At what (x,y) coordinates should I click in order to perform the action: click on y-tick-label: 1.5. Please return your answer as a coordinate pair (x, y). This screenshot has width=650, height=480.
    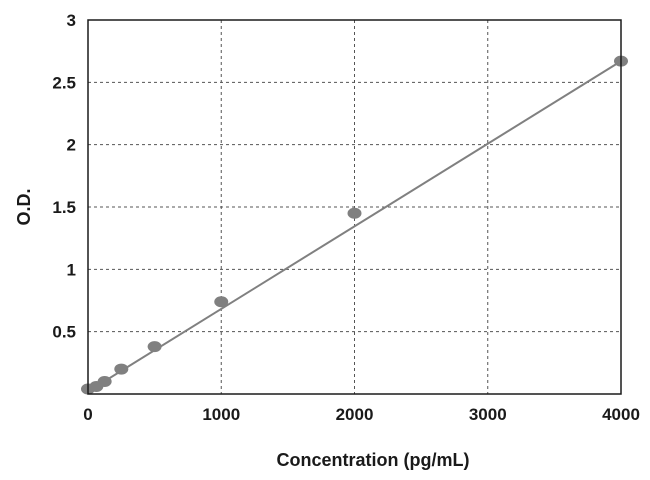
    Looking at the image, I should click on (64, 207).